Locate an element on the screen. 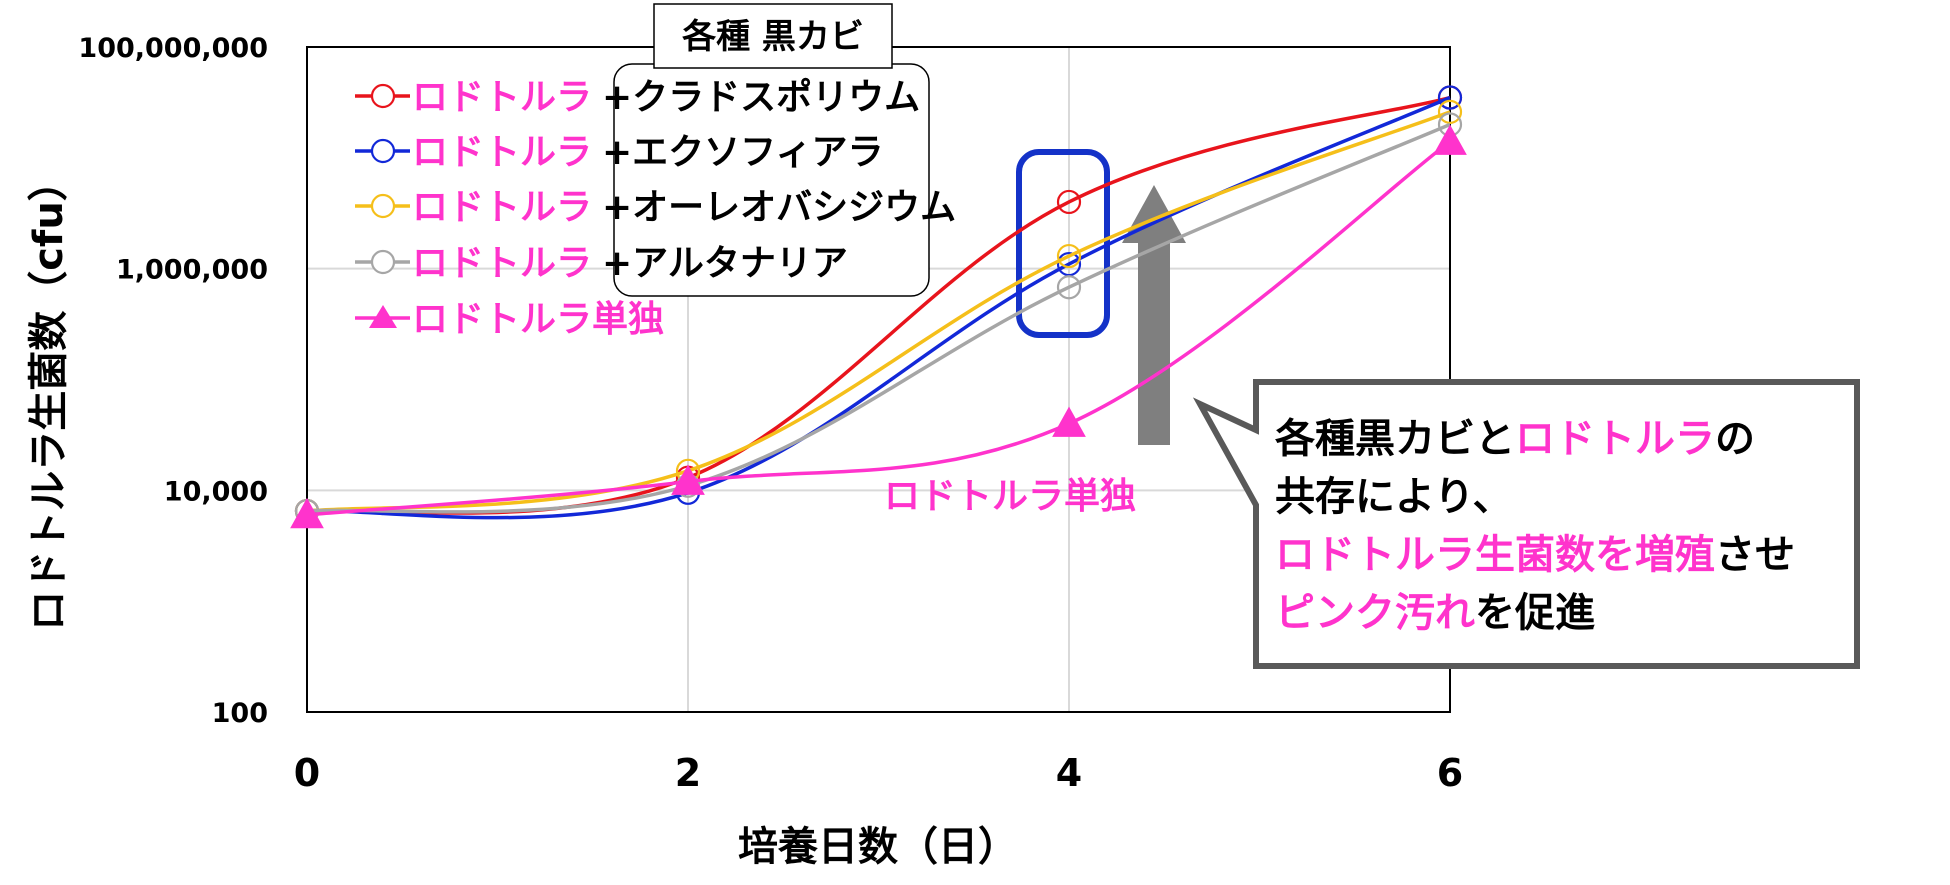 The height and width of the screenshot is (885, 1950). legend-item: ロドトルラ +アルタナリア is located at coordinates (601, 263).